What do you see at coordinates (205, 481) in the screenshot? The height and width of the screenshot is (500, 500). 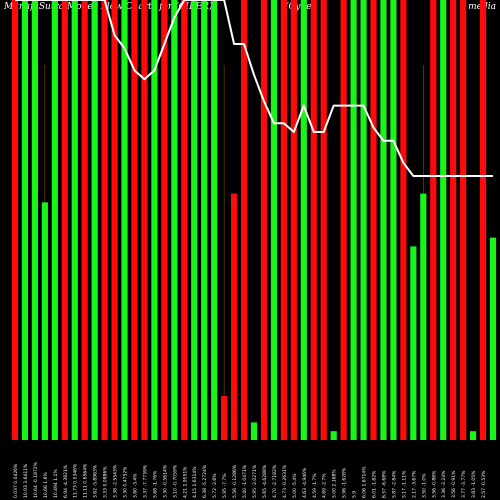 I see `x-tick-label: 6.38 -5.2724%` at bounding box center [205, 481].